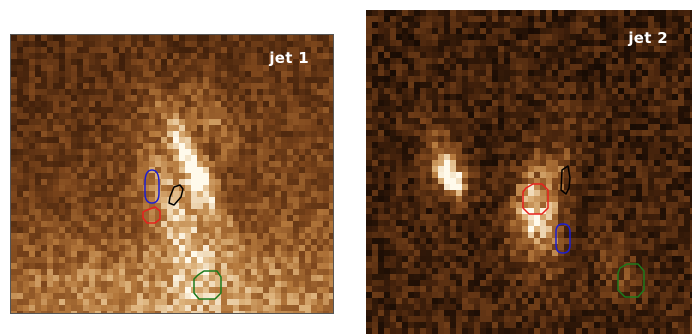 The width and height of the screenshot is (697, 334). Describe the element at coordinates (289, 58) in the screenshot. I see `jet-1-label: jet 1` at that location.